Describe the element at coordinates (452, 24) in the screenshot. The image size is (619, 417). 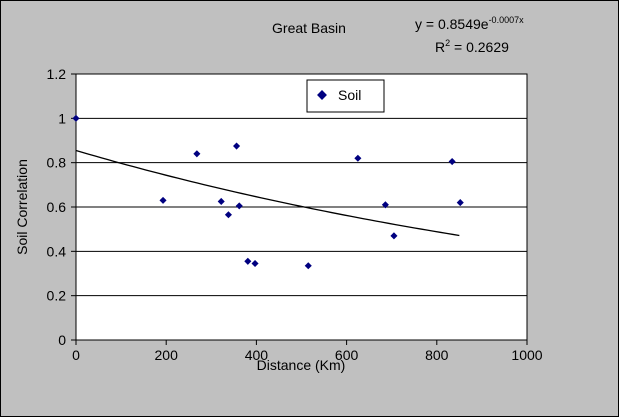
I see `trend-equation-prefix: y = 0.8549e` at that location.